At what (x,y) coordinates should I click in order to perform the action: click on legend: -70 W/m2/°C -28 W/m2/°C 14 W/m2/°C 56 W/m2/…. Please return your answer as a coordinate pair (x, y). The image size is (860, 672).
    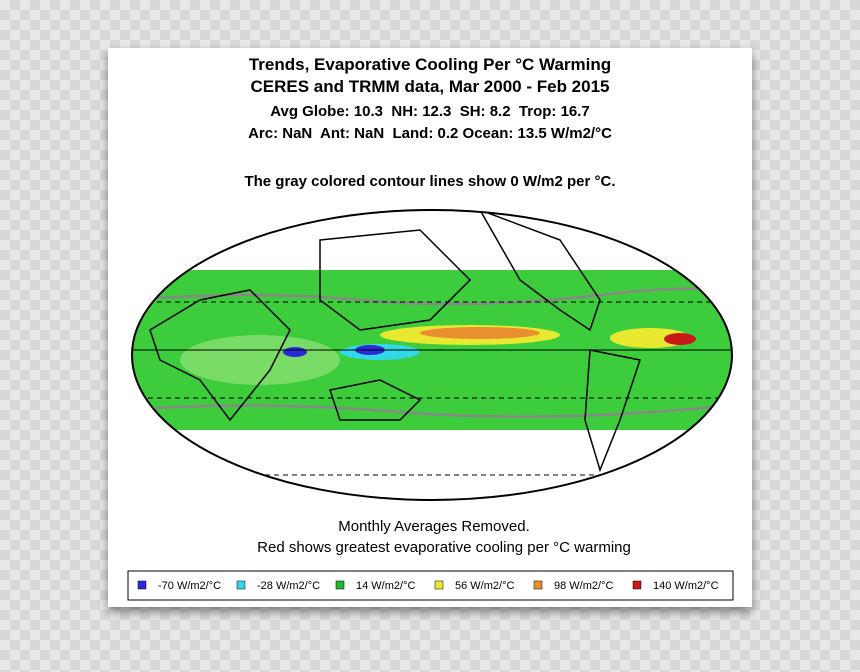
    Looking at the image, I should click on (428, 586).